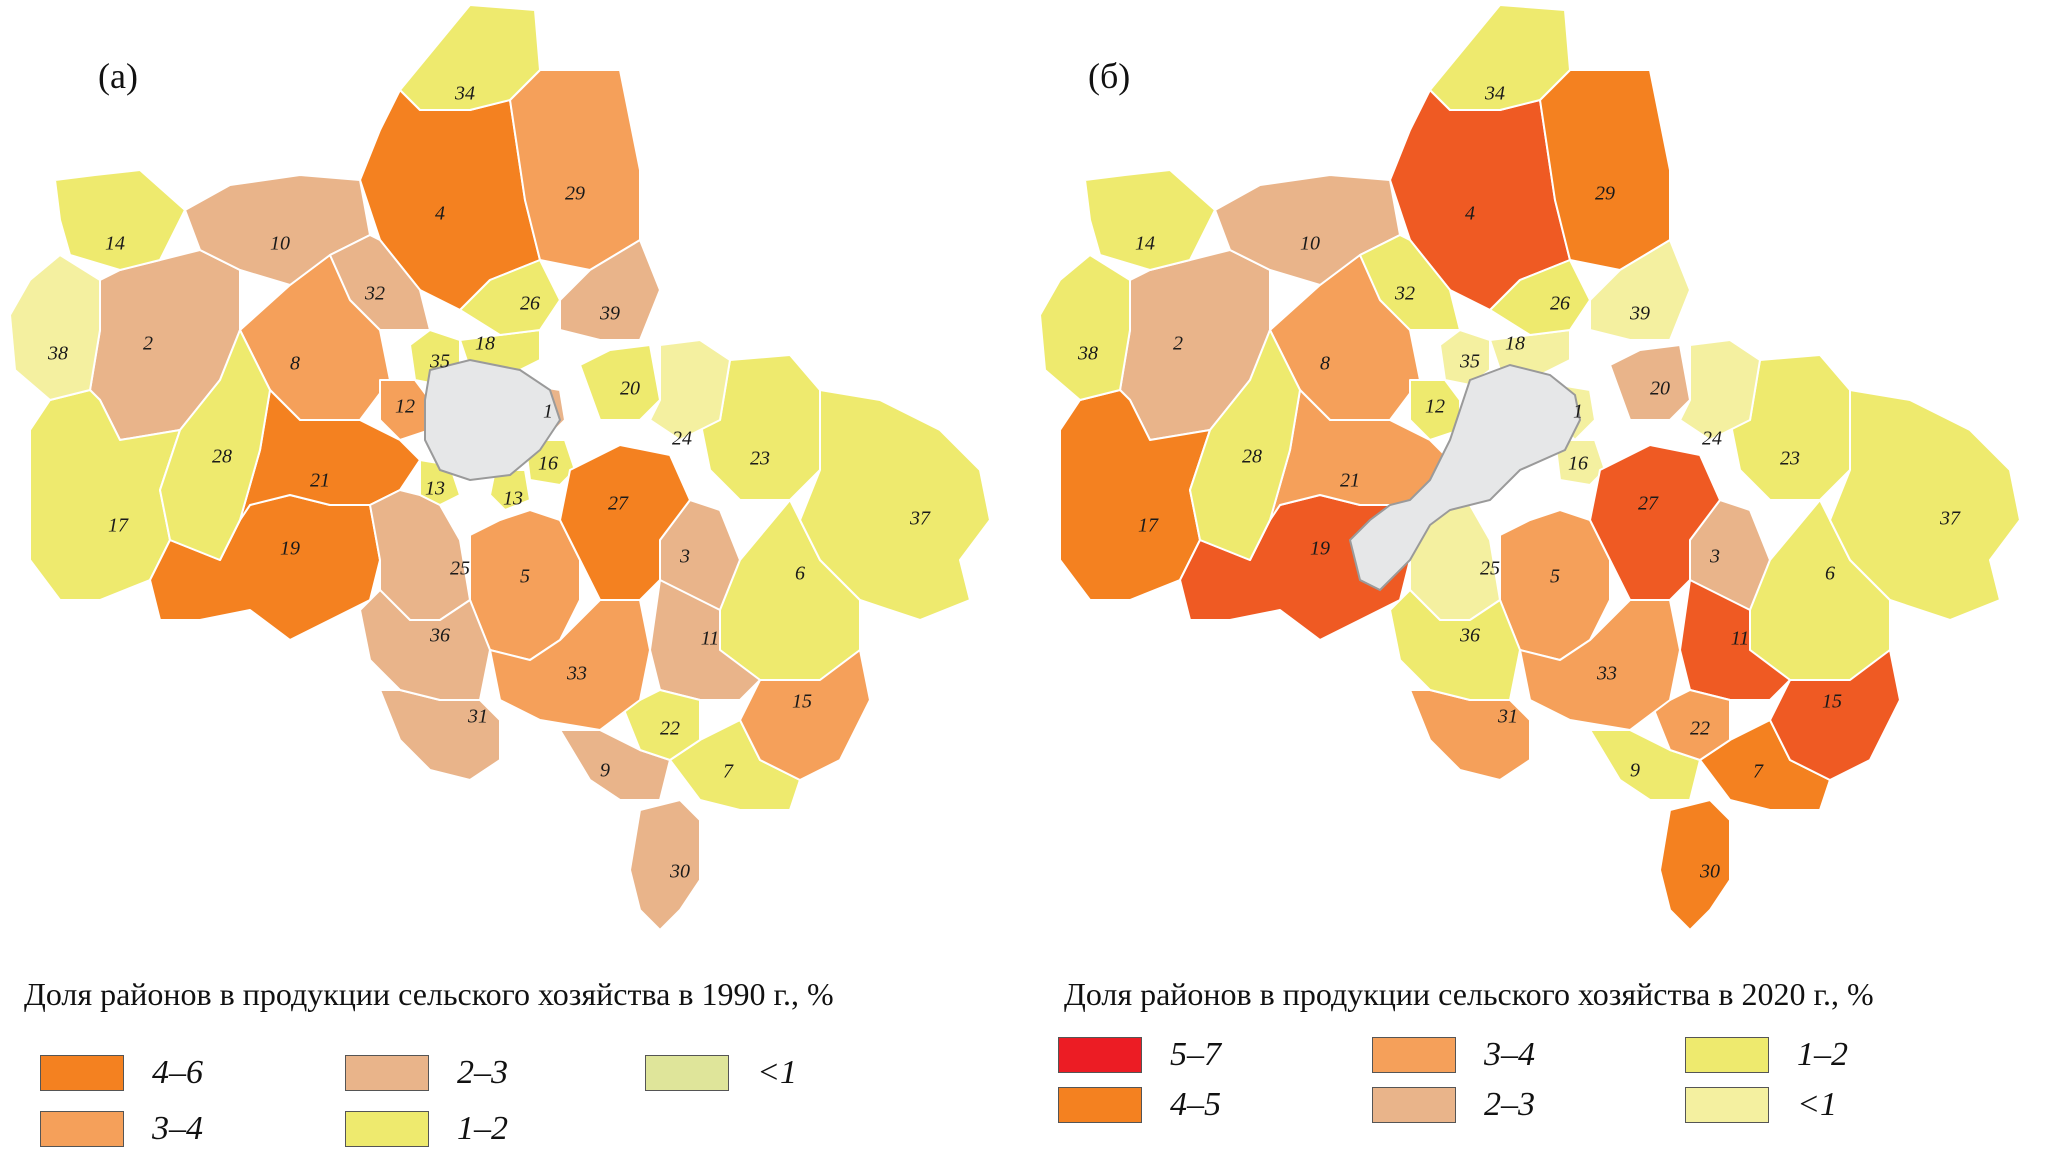  Describe the element at coordinates (575, 194) in the screenshot. I see `district-label-29: 29` at that location.